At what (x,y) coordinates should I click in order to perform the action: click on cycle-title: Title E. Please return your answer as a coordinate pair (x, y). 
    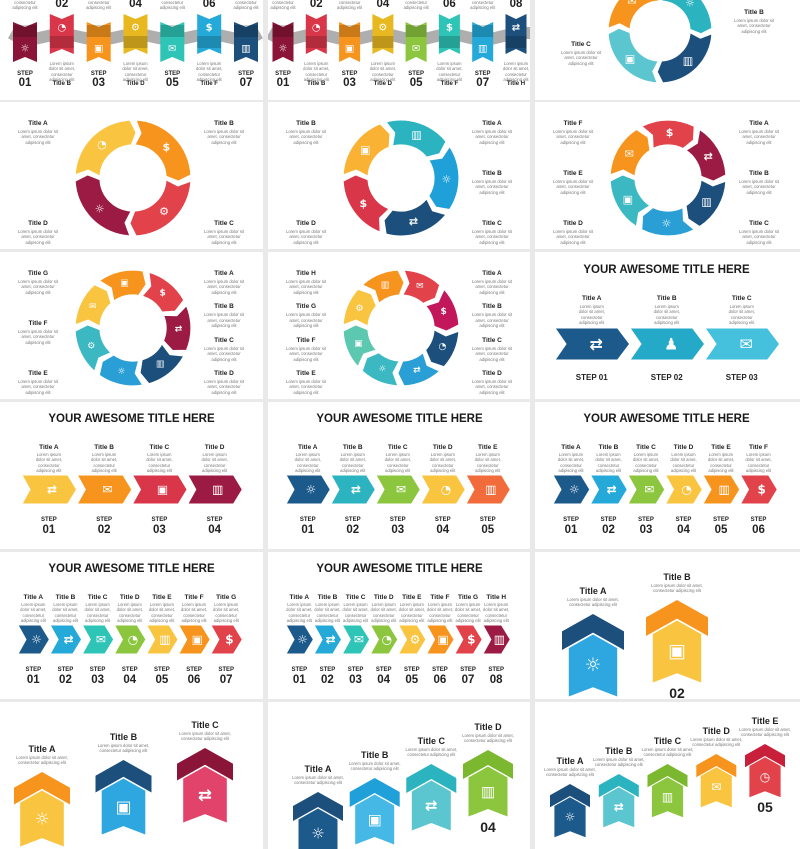
    Looking at the image, I should click on (306, 373).